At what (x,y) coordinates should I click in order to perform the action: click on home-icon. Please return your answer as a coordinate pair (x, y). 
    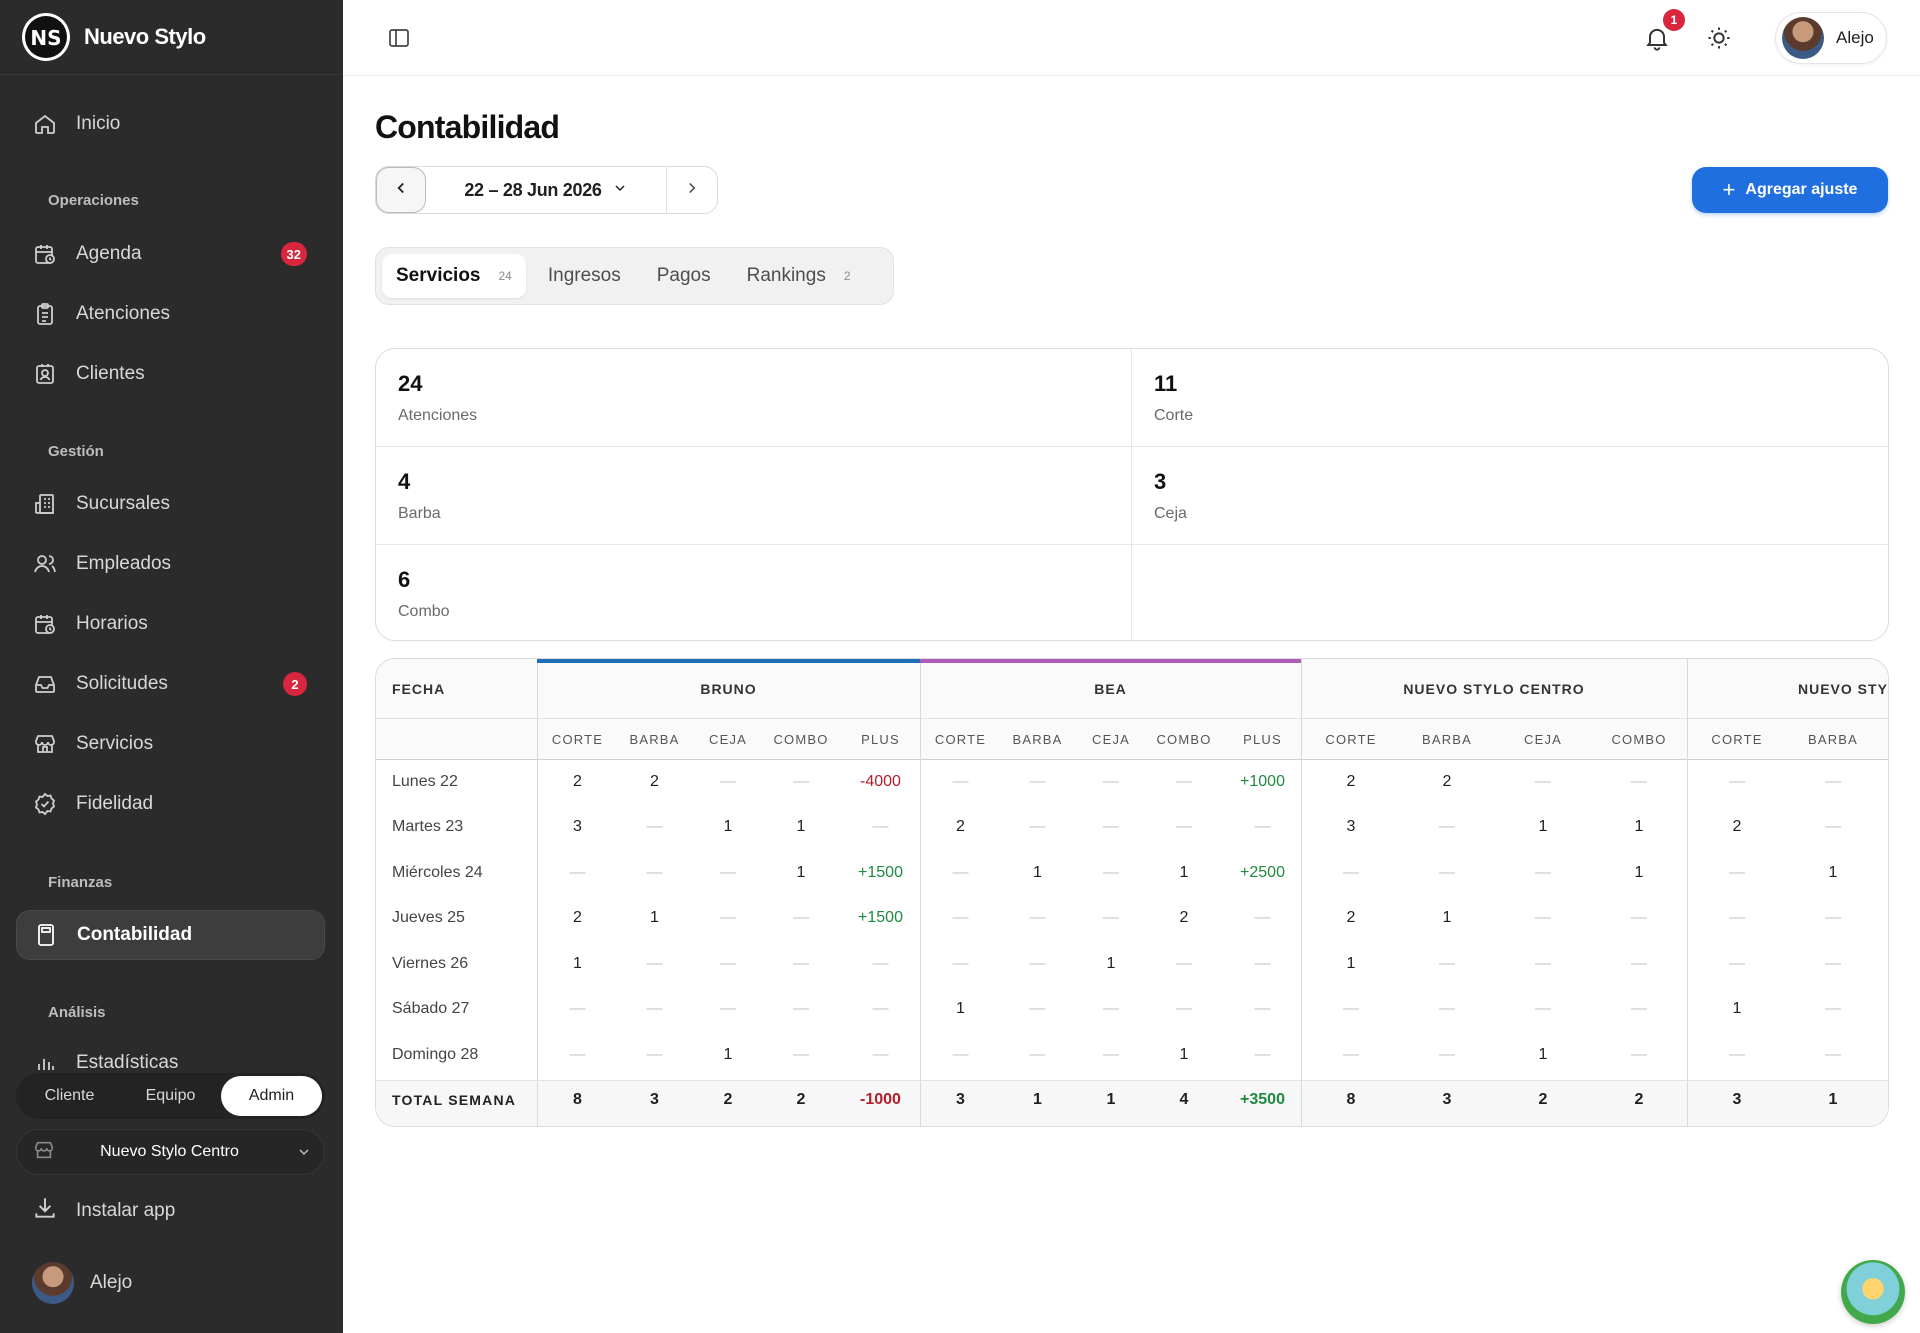
    Looking at the image, I should click on (45, 124).